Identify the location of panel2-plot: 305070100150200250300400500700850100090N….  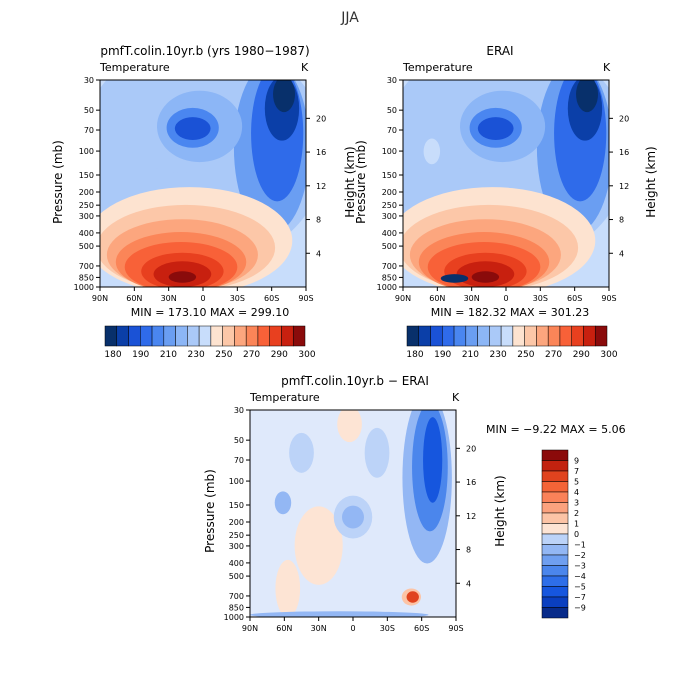
(503, 189).